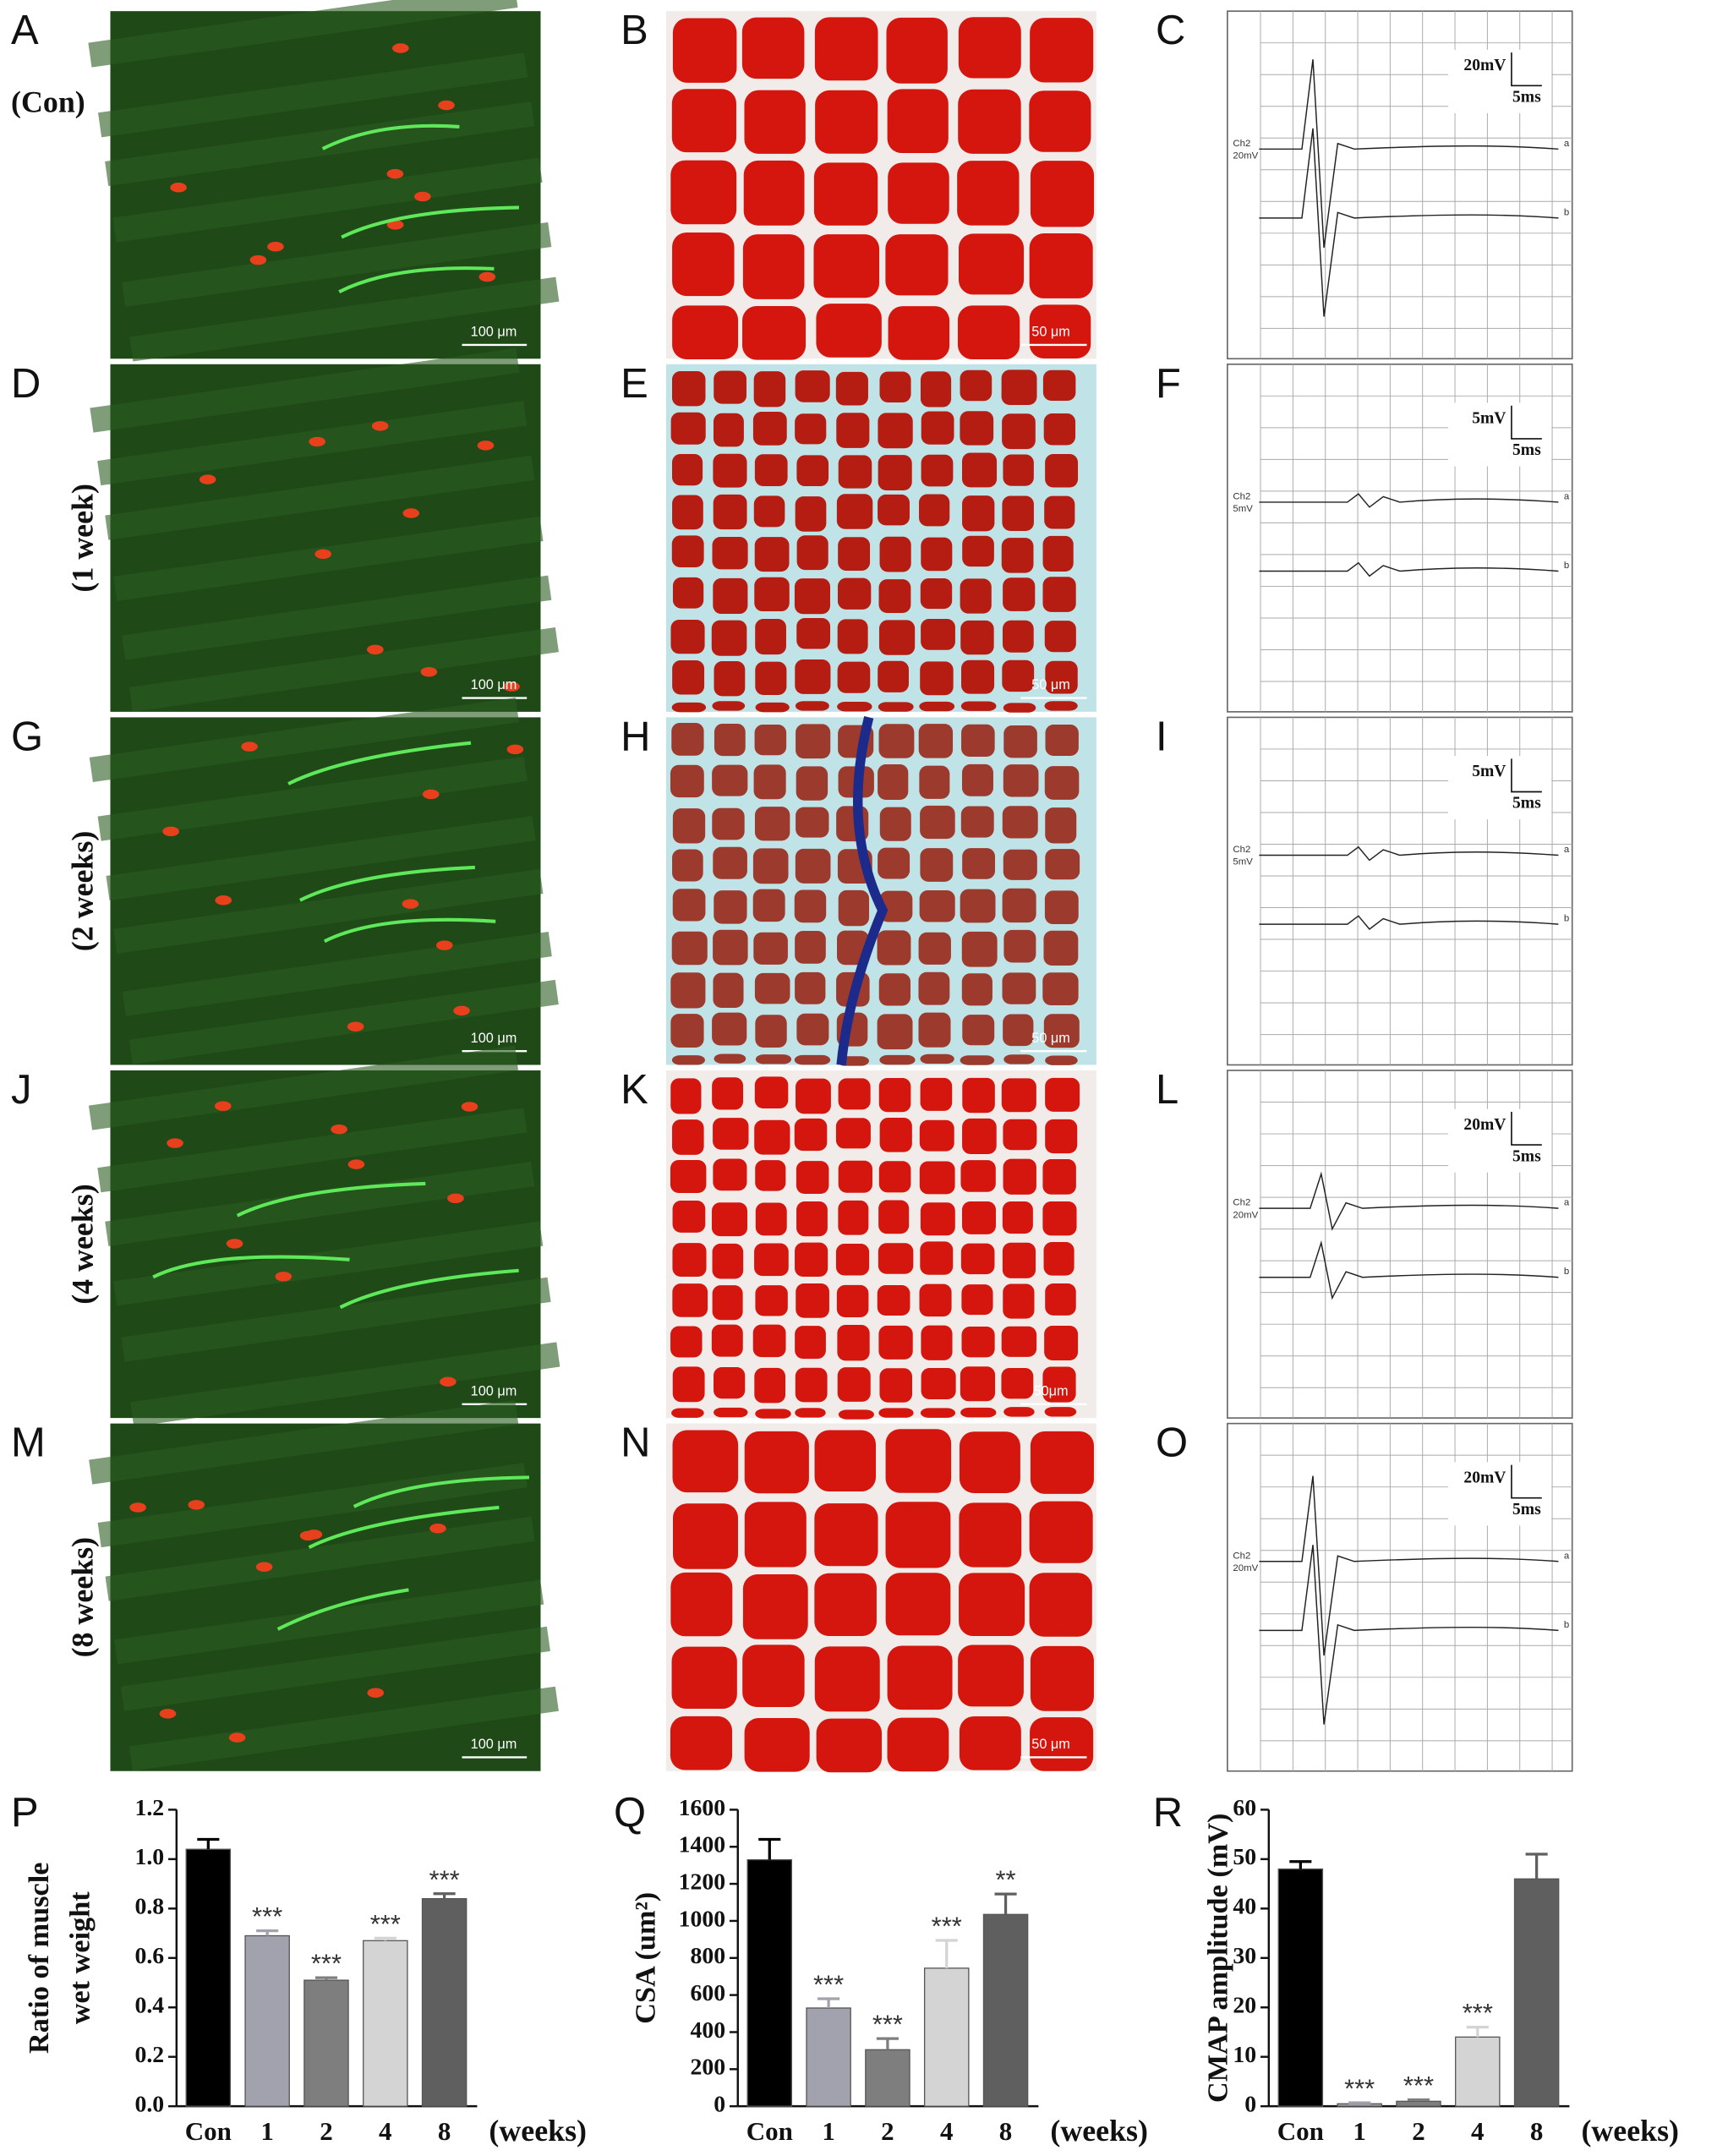  I want to click on significance: ***, so click(1419, 2085).